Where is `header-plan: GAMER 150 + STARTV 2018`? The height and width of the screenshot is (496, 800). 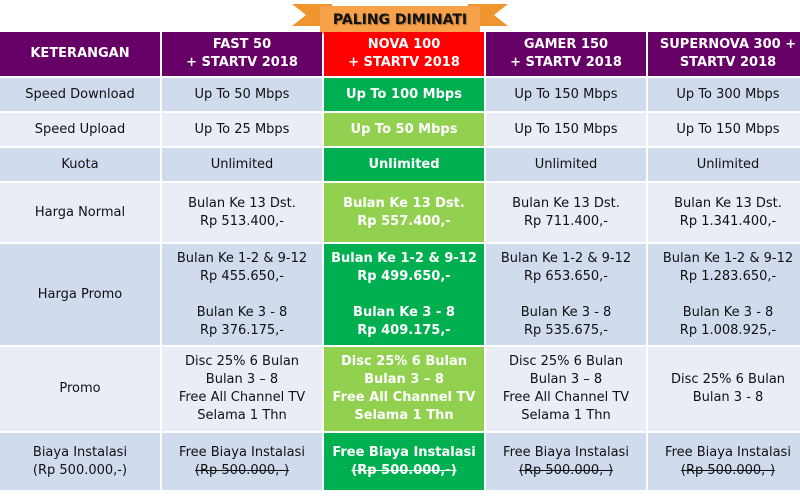 header-plan: GAMER 150 + STARTV 2018 is located at coordinates (566, 54).